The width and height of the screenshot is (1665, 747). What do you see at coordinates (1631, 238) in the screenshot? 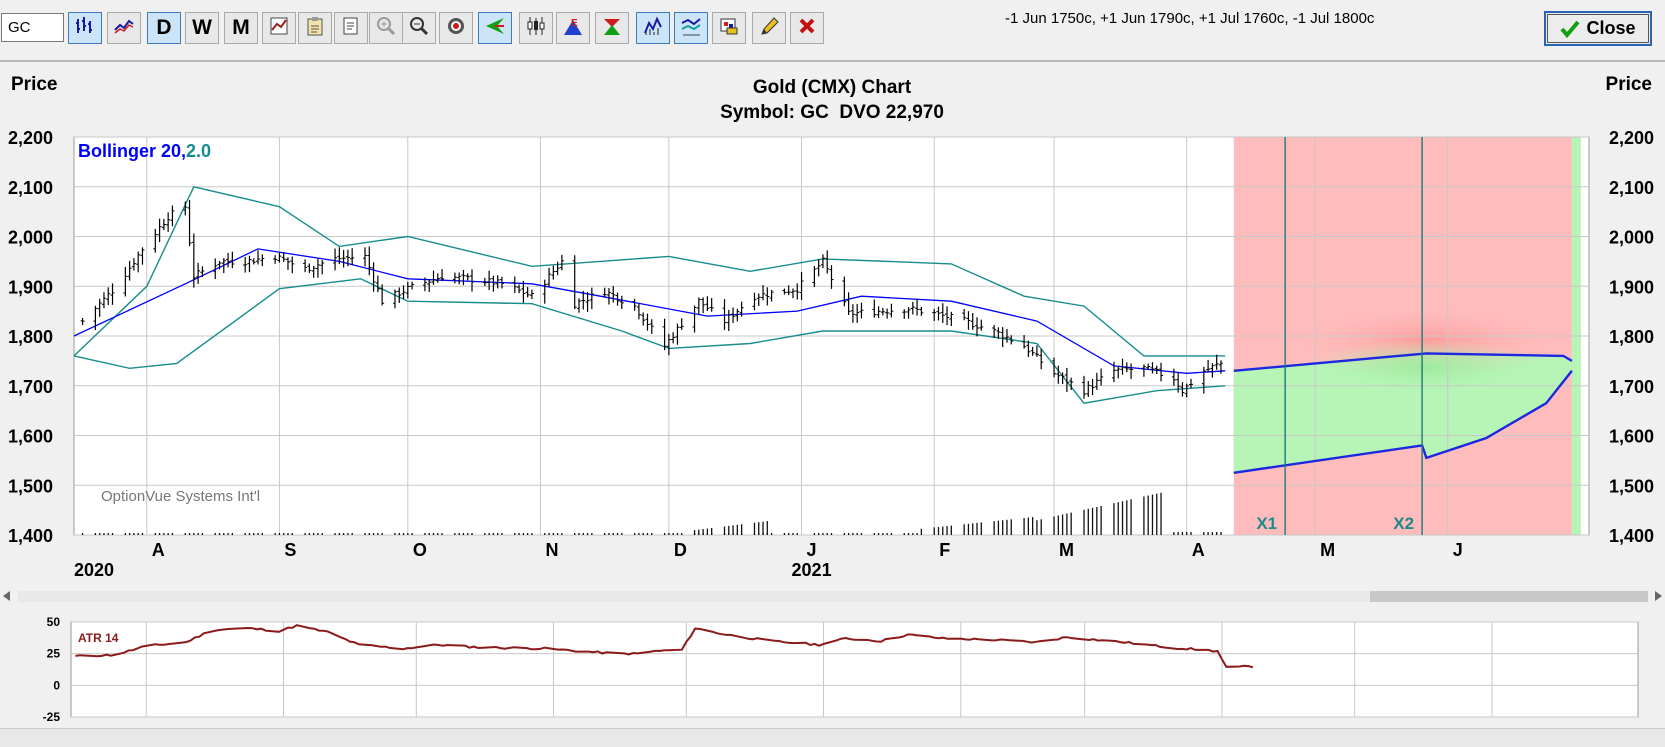
I see `price-tick-right: 2,000` at bounding box center [1631, 238].